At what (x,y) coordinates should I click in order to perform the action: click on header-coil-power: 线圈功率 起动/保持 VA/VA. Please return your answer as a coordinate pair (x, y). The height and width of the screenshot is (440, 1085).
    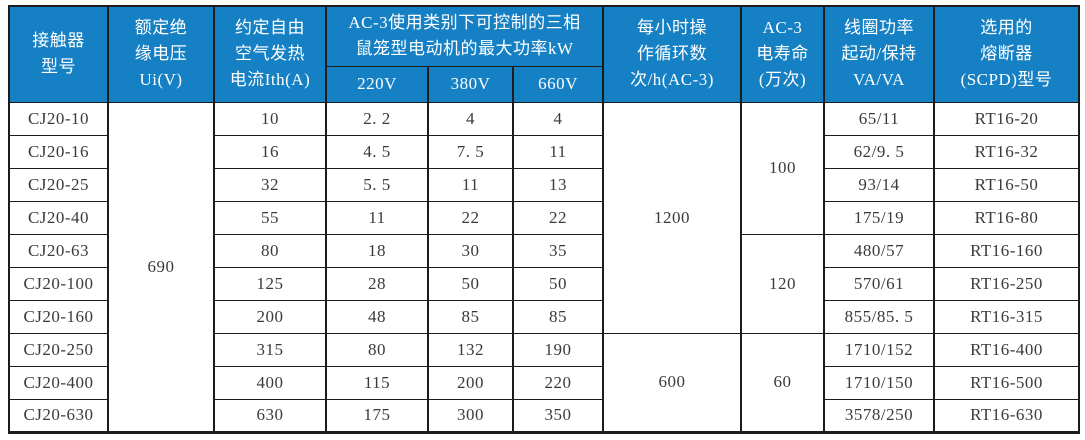
    Looking at the image, I should click on (879, 54).